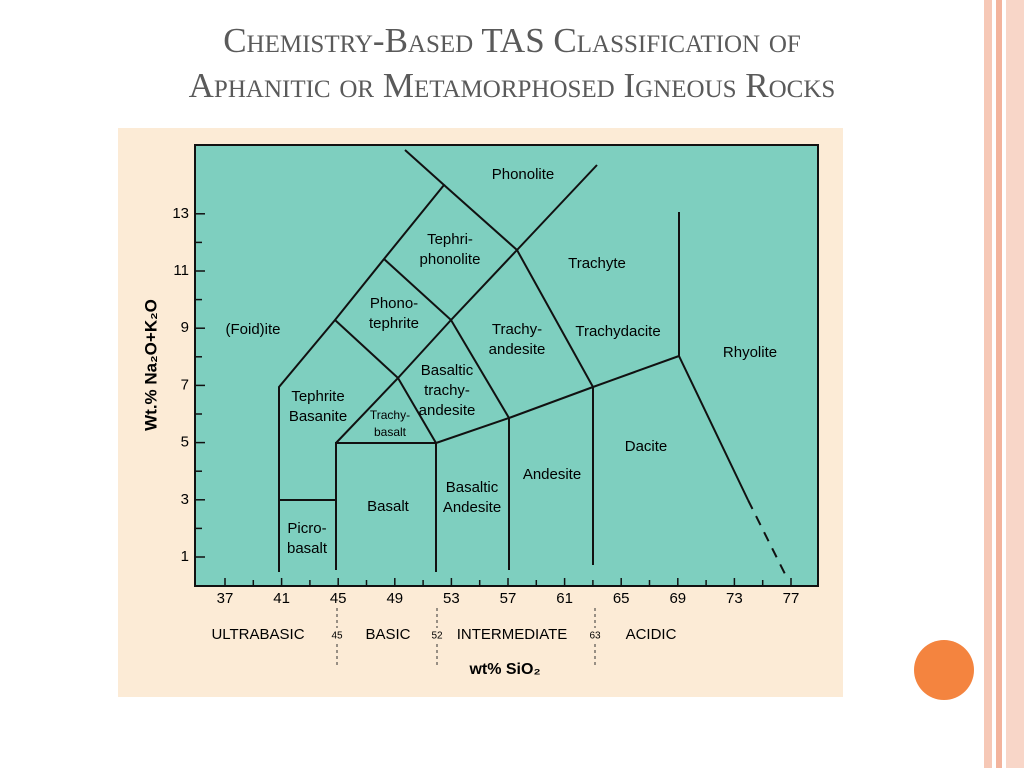 The width and height of the screenshot is (1024, 768). What do you see at coordinates (387, 634) in the screenshot?
I see `class-label: BASIC` at bounding box center [387, 634].